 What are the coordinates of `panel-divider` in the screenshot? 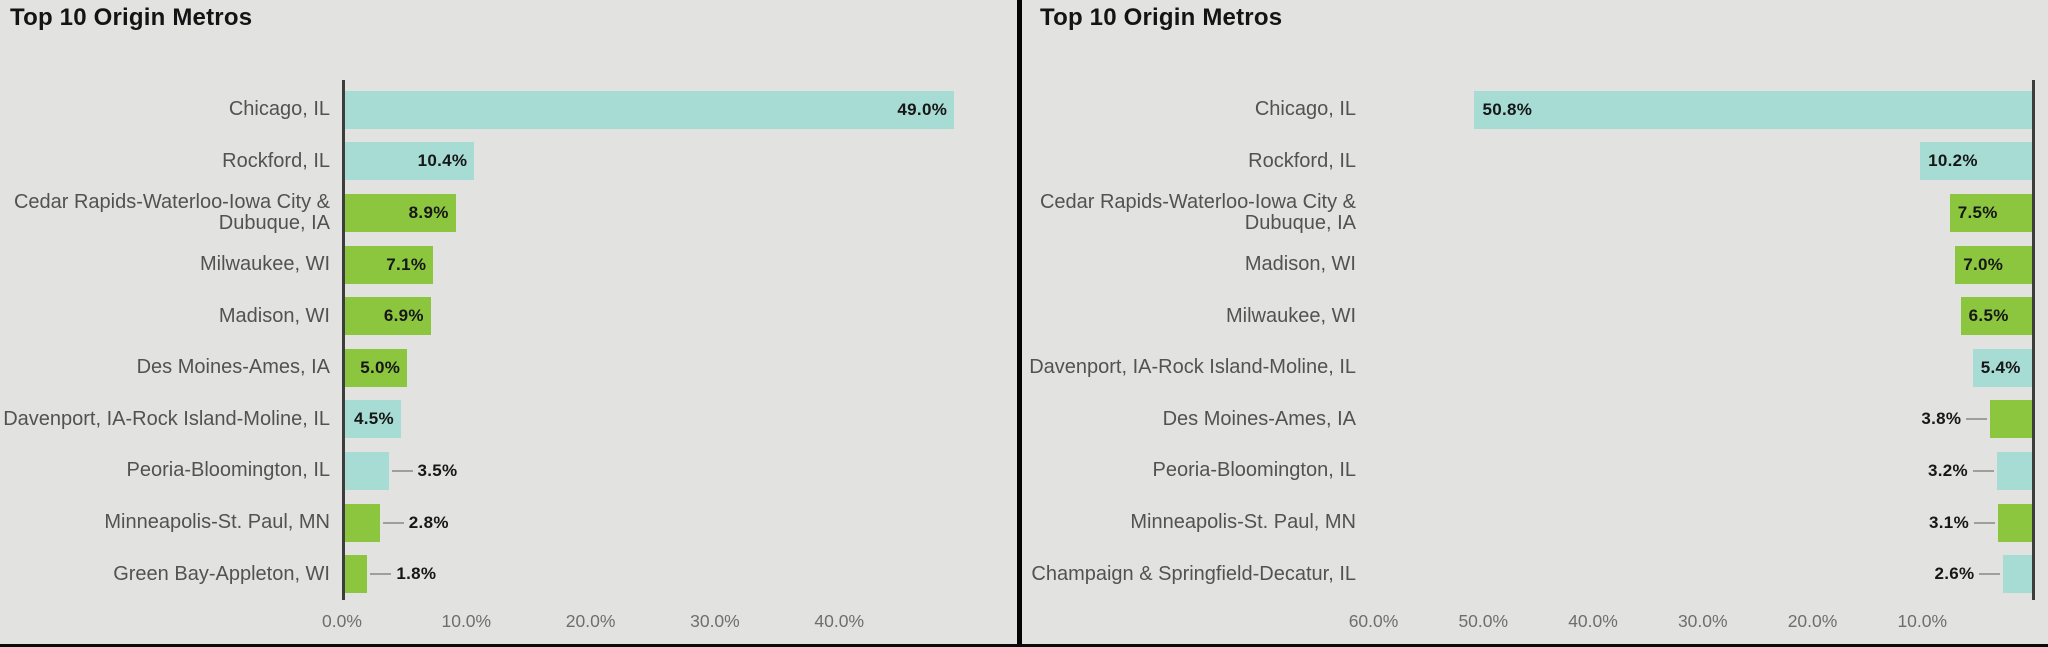 It's located at (1019, 322).